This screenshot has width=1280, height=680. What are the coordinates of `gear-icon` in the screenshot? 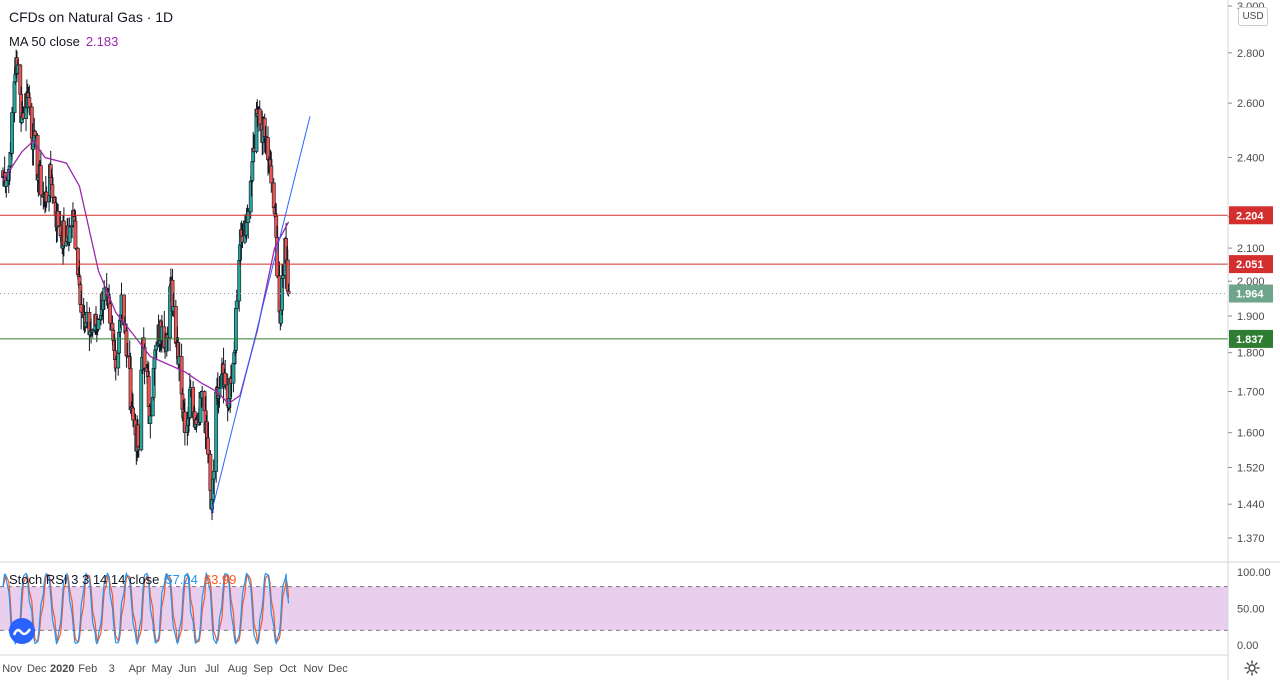 It's located at (1252, 668).